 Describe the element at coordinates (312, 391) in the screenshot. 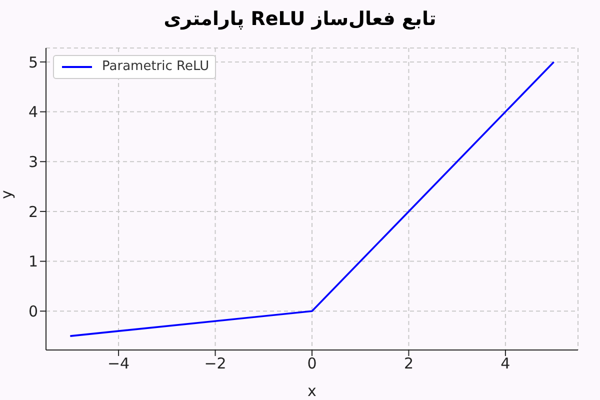

I see `x-axis-title: x` at that location.